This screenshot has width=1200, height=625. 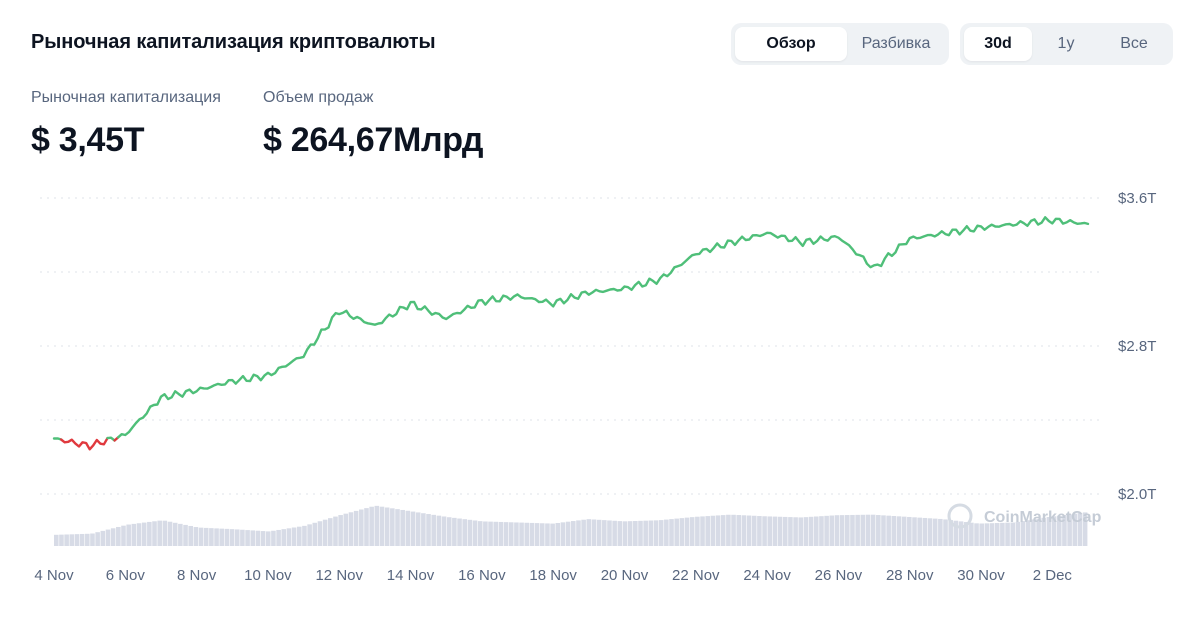 I want to click on range-30d-button: 30d, so click(x=998, y=44).